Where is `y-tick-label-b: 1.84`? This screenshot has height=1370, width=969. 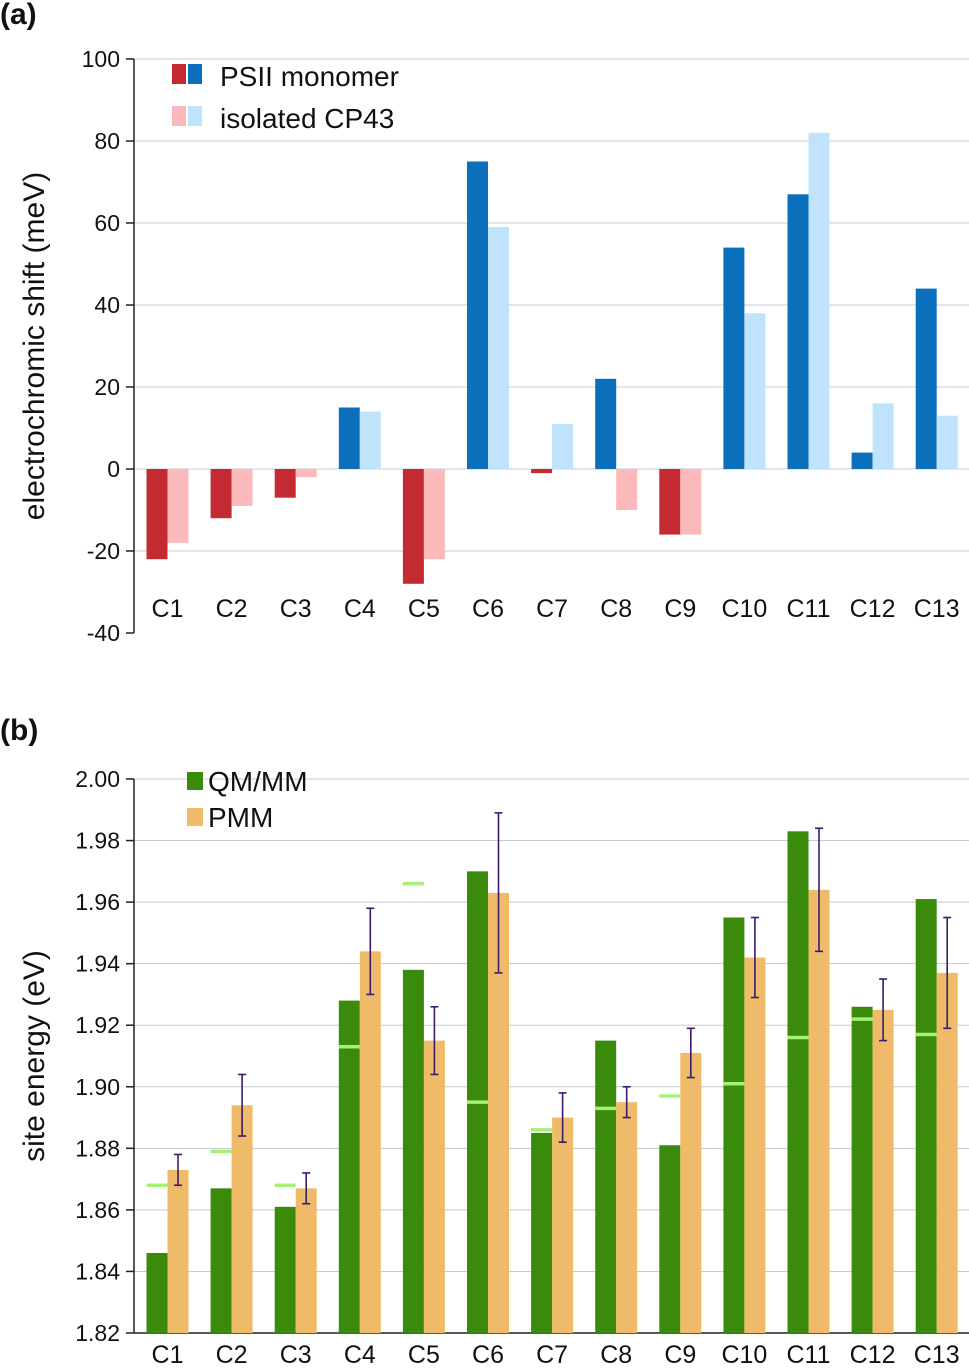
y-tick-label-b: 1.84 is located at coordinates (97, 1271).